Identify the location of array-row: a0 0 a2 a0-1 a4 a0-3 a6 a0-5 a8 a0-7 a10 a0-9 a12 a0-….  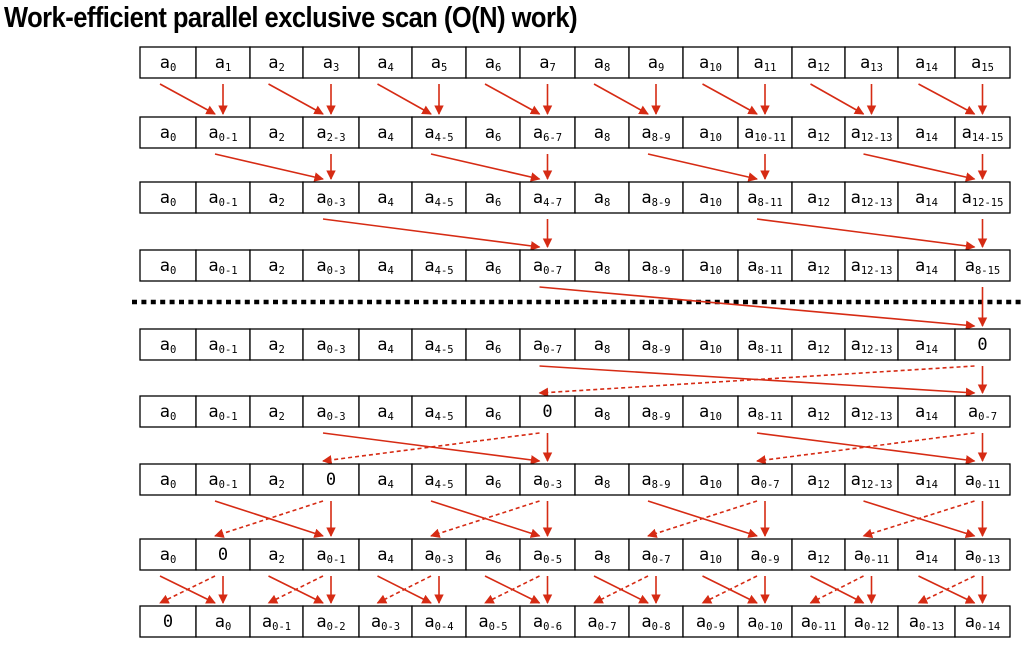
(575, 554).